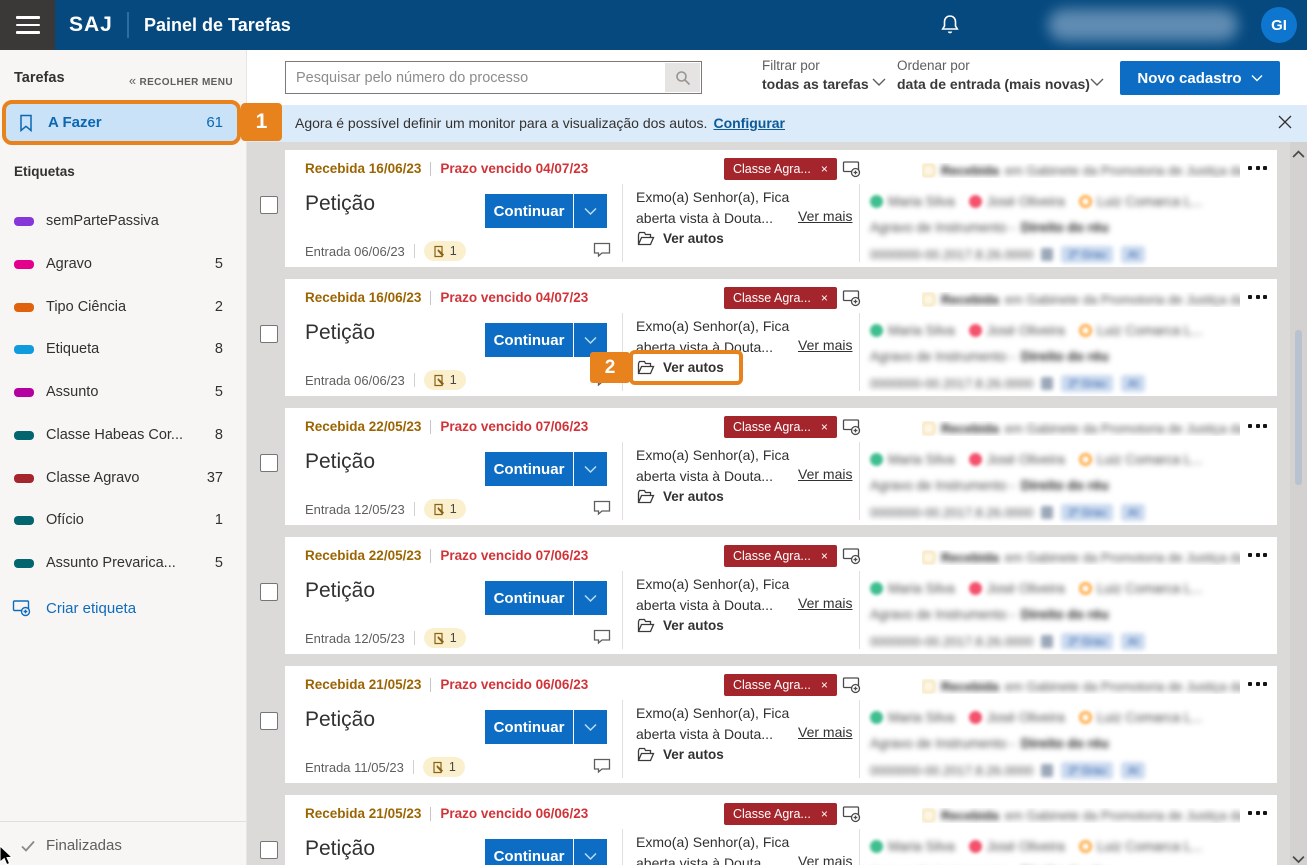 This screenshot has width=1307, height=865. Describe the element at coordinates (123, 264) in the screenshot. I see `label-item: Agravo 5` at that location.